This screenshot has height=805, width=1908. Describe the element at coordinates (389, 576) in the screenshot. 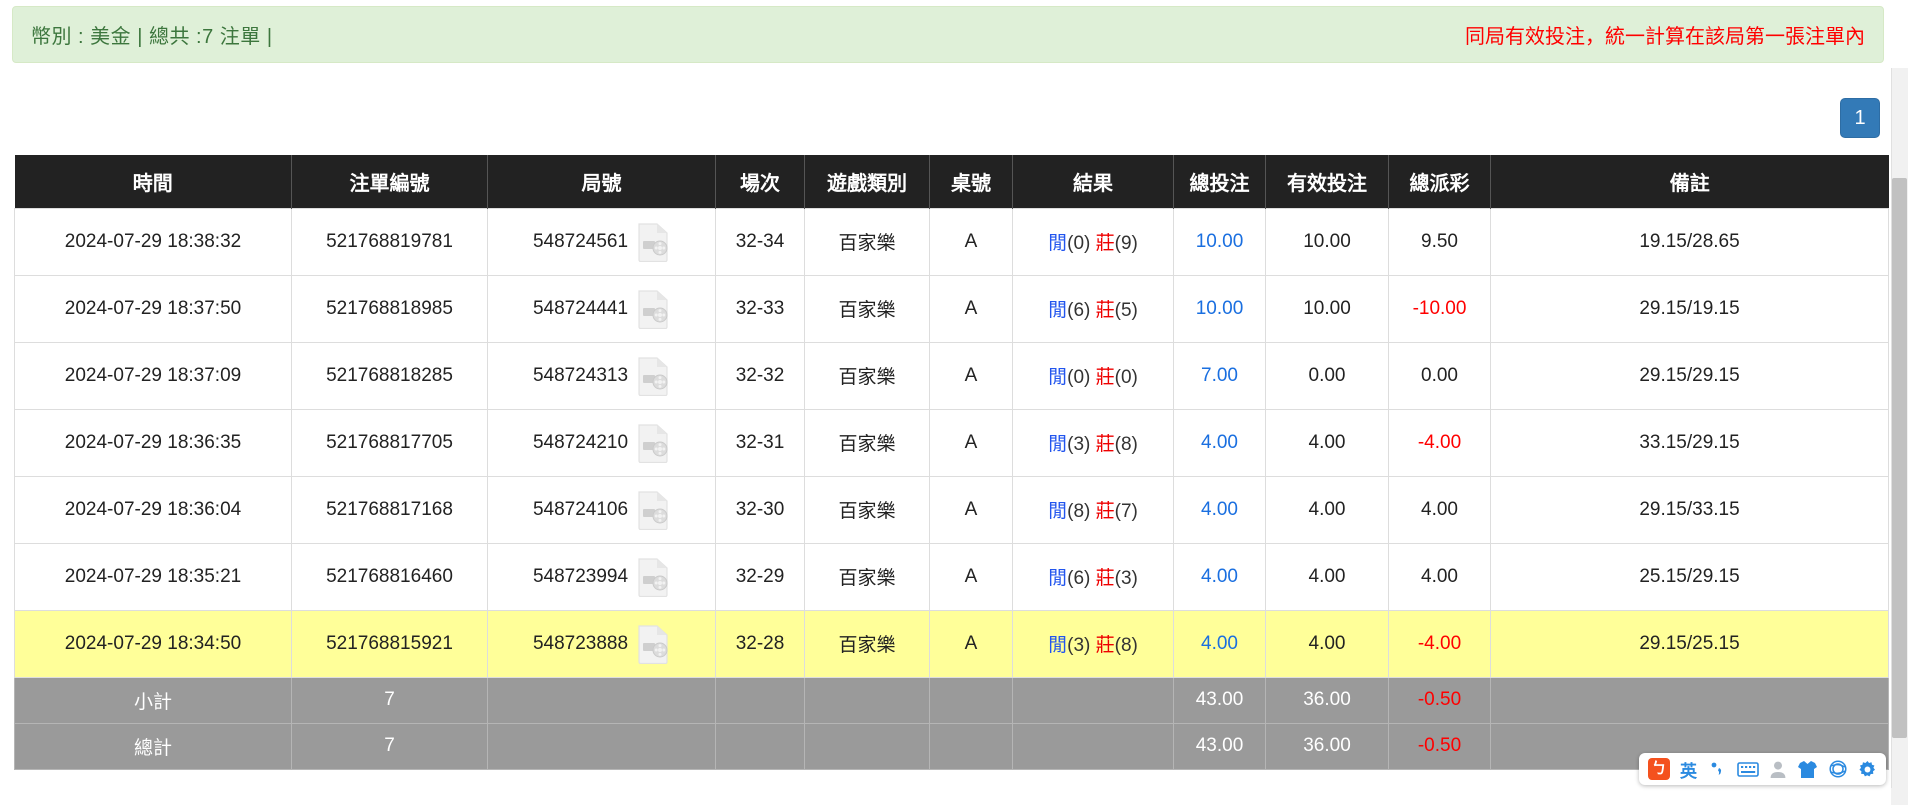

I see `cell-bet-id: 521768816460` at that location.